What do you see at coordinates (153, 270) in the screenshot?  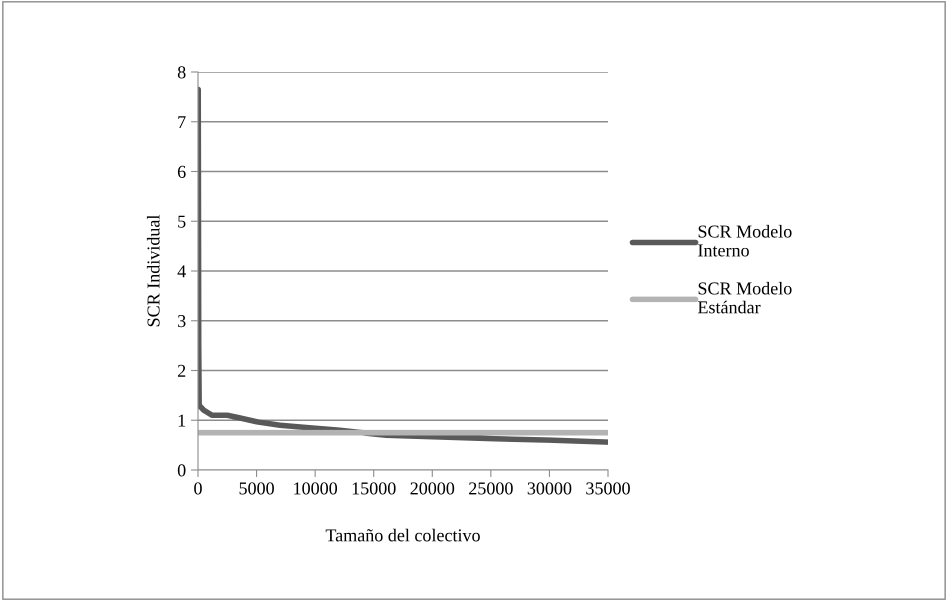 I see `y-axis-title: SCR Individual` at bounding box center [153, 270].